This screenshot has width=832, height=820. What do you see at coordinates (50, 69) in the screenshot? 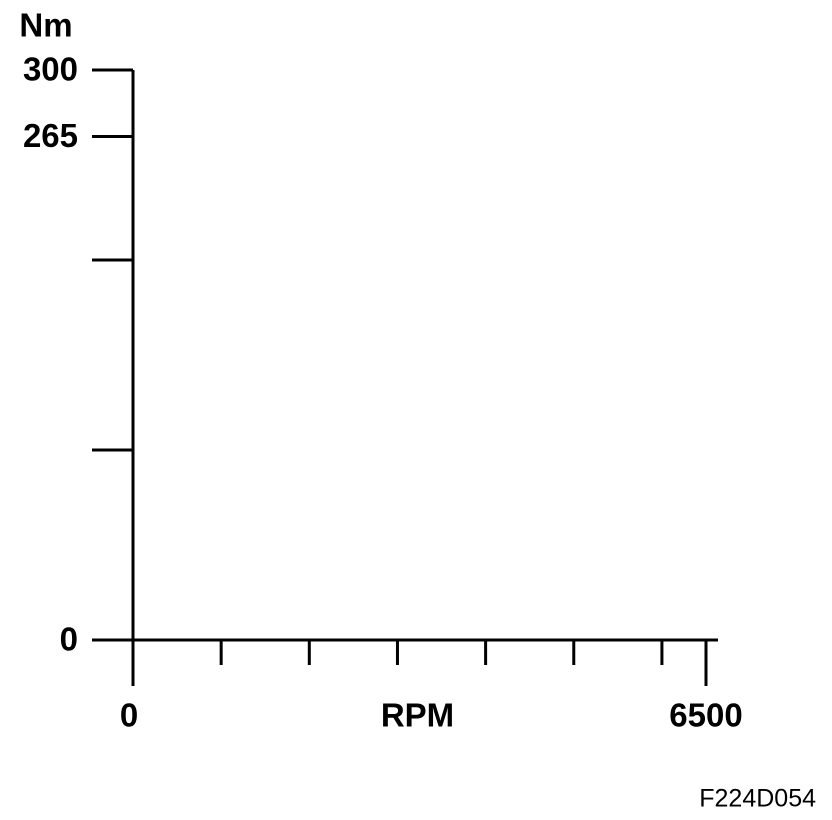
I see `y-tick-label: 300` at bounding box center [50, 69].